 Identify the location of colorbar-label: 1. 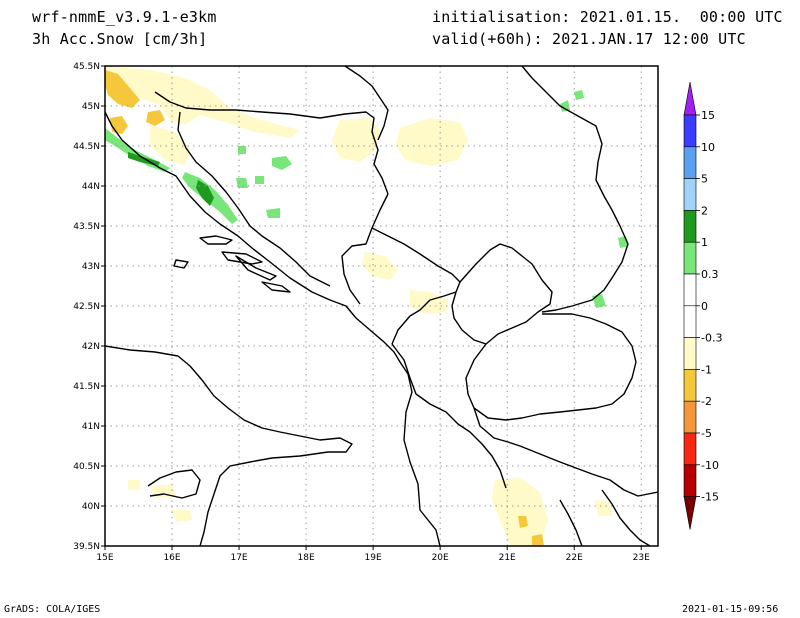
(704, 242).